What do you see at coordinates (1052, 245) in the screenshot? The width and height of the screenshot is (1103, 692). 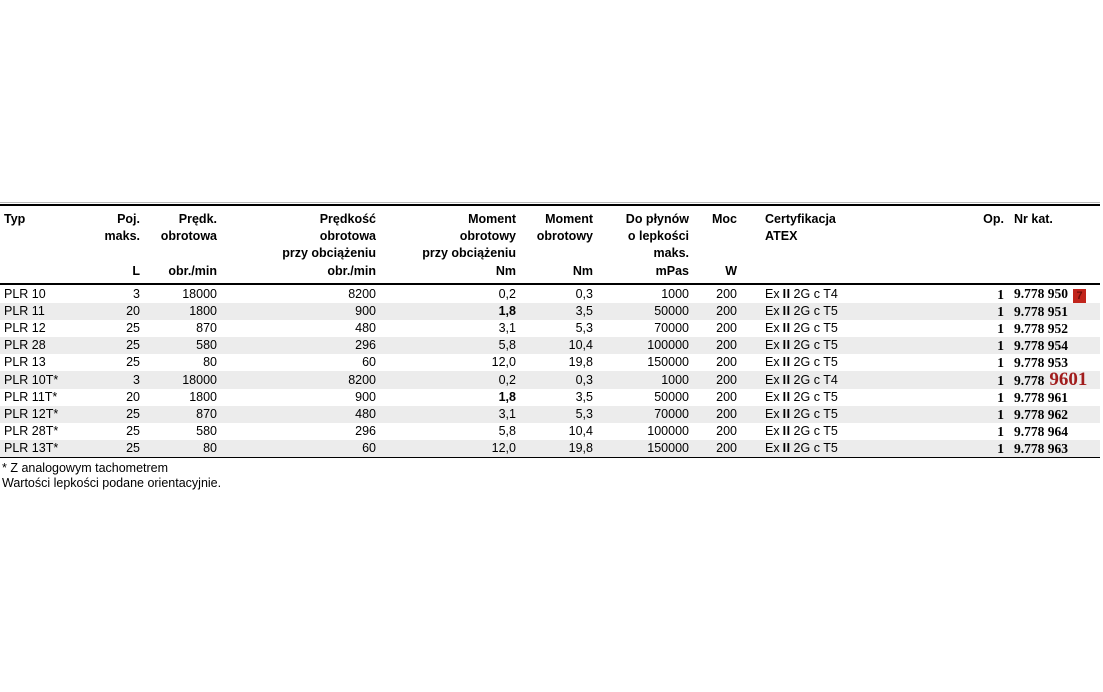 I see `column-header-nr_kat: Nr kat.` at bounding box center [1052, 245].